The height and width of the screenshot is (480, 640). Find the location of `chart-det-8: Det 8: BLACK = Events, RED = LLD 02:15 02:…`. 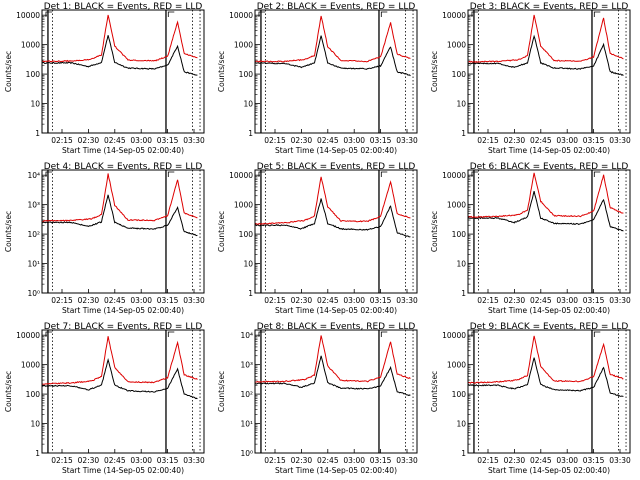

chart-det-8: Det 8: BLACK = Events, RED = LLD 02:15 02:… is located at coordinates (317, 398).